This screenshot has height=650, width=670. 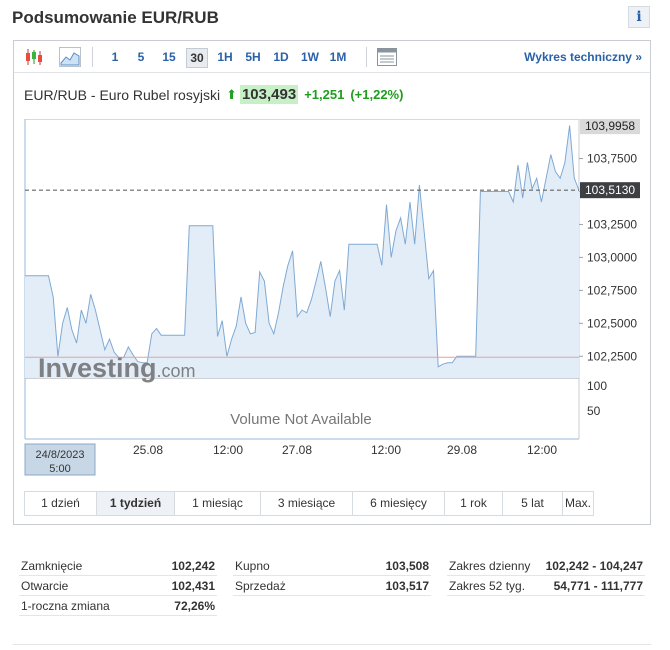 What do you see at coordinates (269, 94) in the screenshot?
I see `last-price: 103,493` at bounding box center [269, 94].